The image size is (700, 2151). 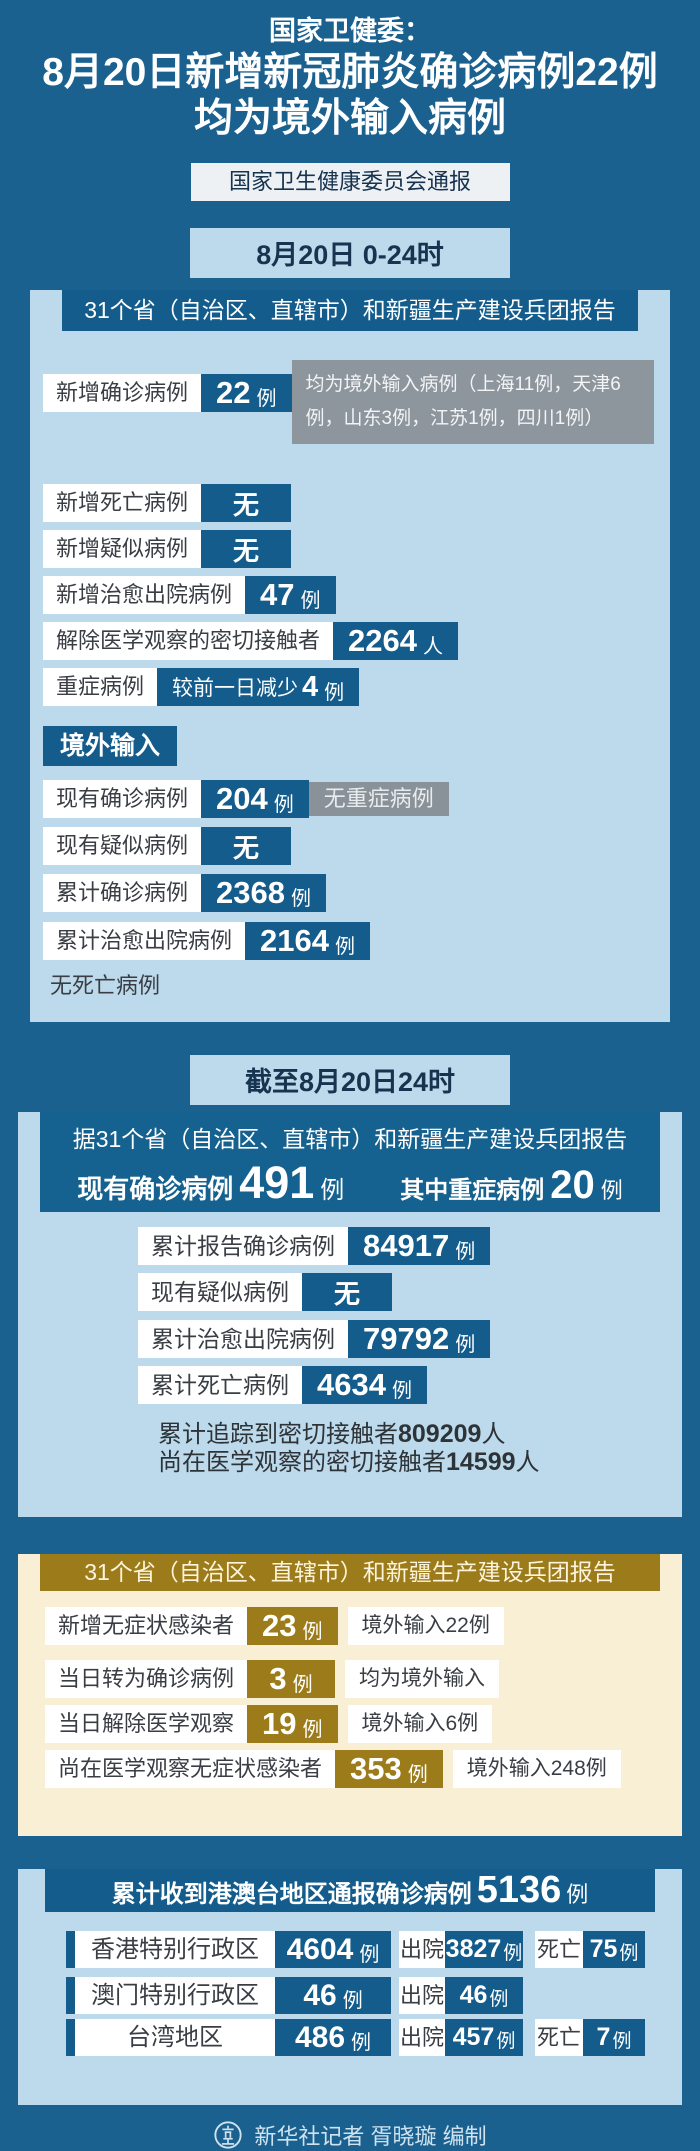 What do you see at coordinates (122, 503) in the screenshot?
I see `stat-label: 新增死亡病例` at bounding box center [122, 503].